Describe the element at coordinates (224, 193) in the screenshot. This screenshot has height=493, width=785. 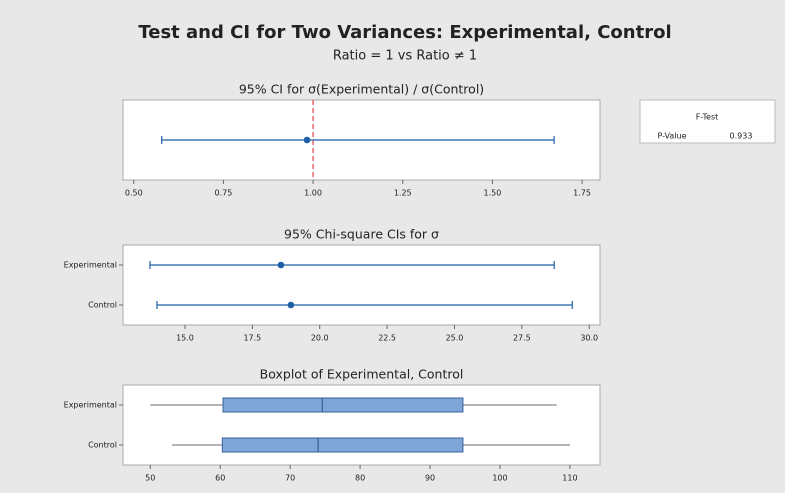
I see `x-tick-label: 0.75` at that location.